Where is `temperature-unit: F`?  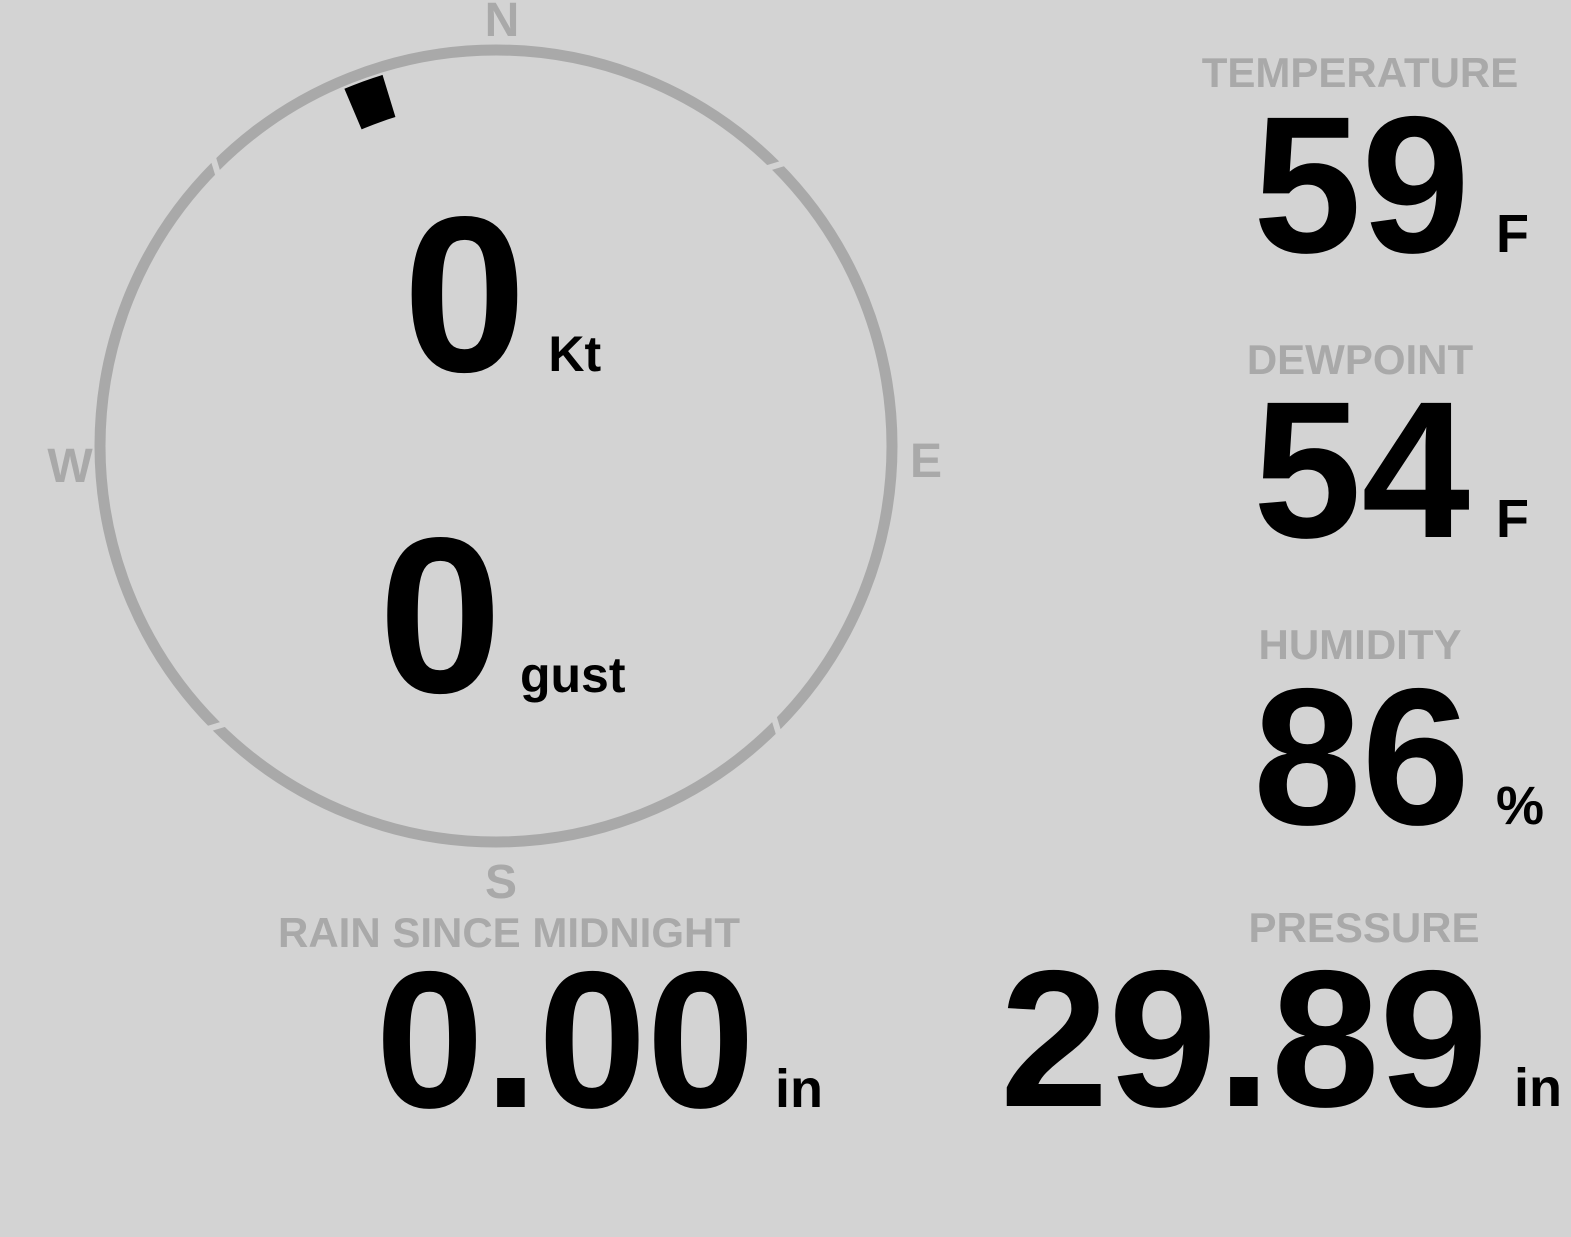 temperature-unit: F is located at coordinates (1512, 234).